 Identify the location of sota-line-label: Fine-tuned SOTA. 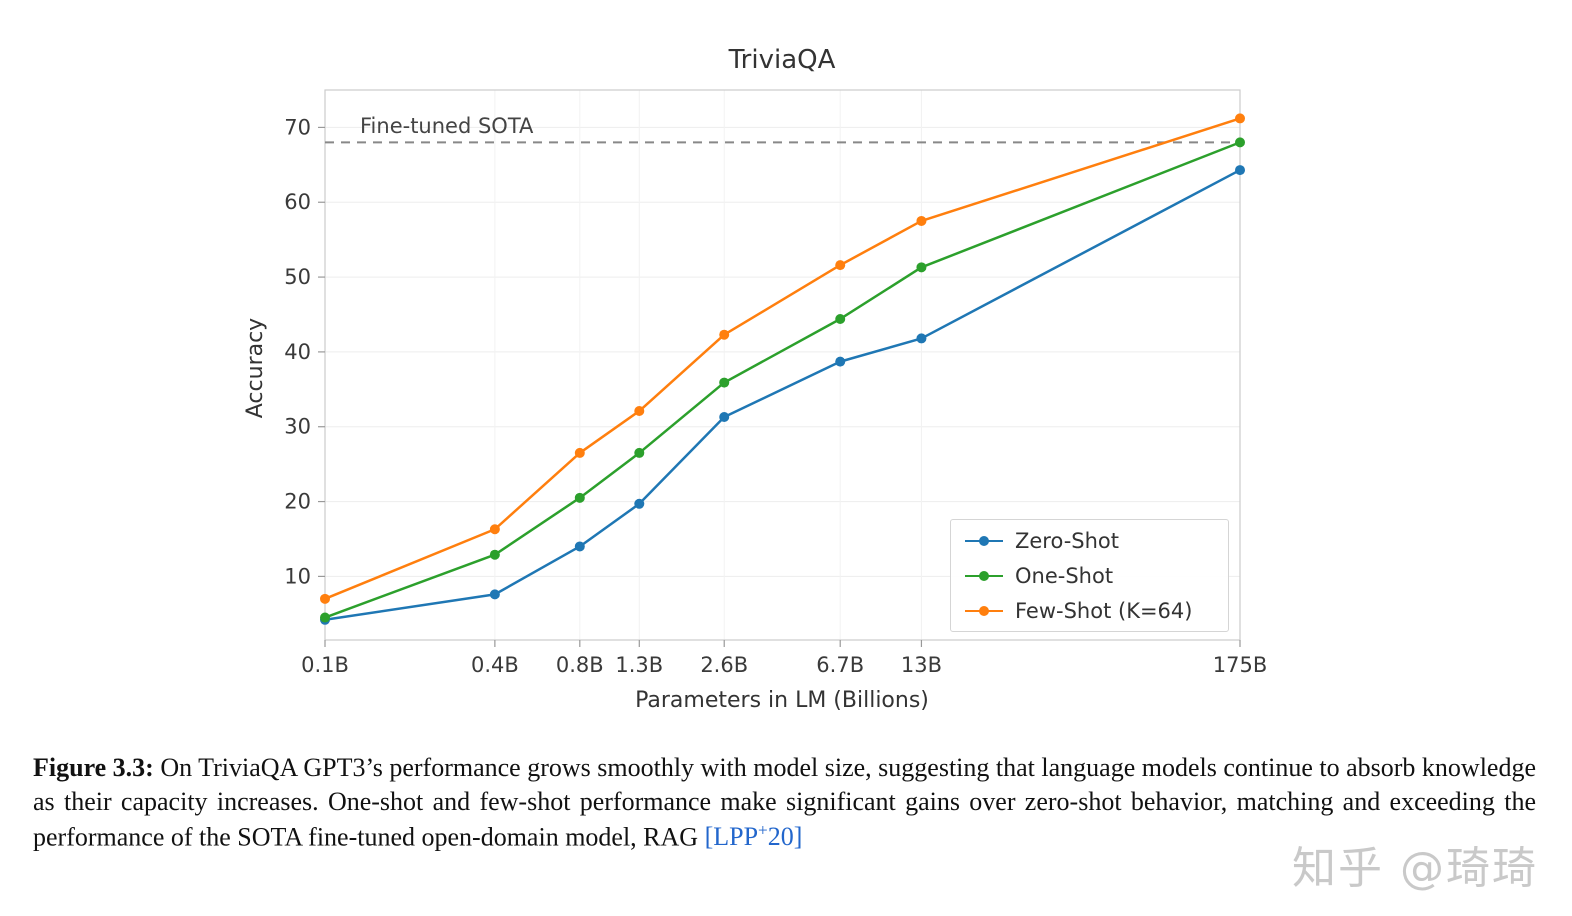
(447, 126).